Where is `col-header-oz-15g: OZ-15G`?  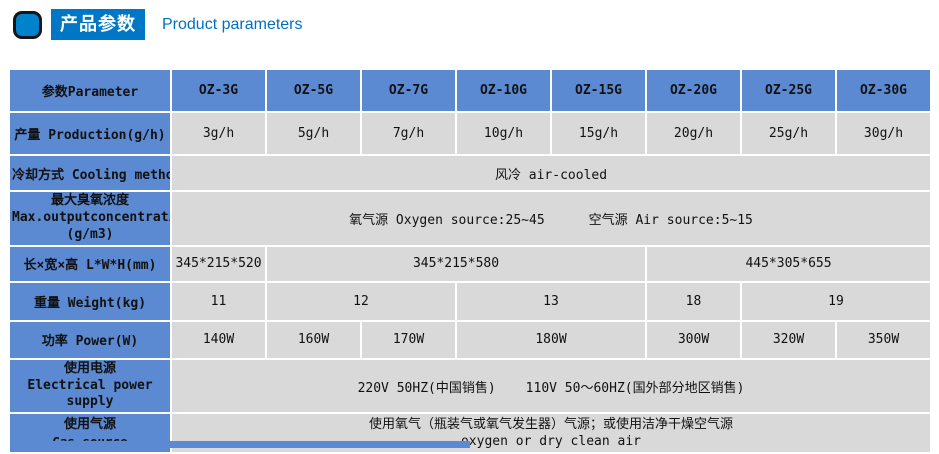 col-header-oz-15g: OZ-15G is located at coordinates (598, 90).